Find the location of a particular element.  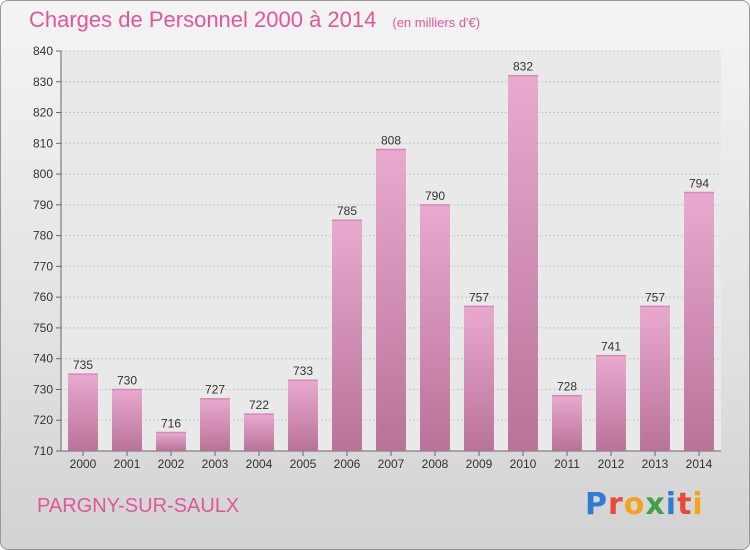

y-tick-label: 730 is located at coordinates (43, 389).